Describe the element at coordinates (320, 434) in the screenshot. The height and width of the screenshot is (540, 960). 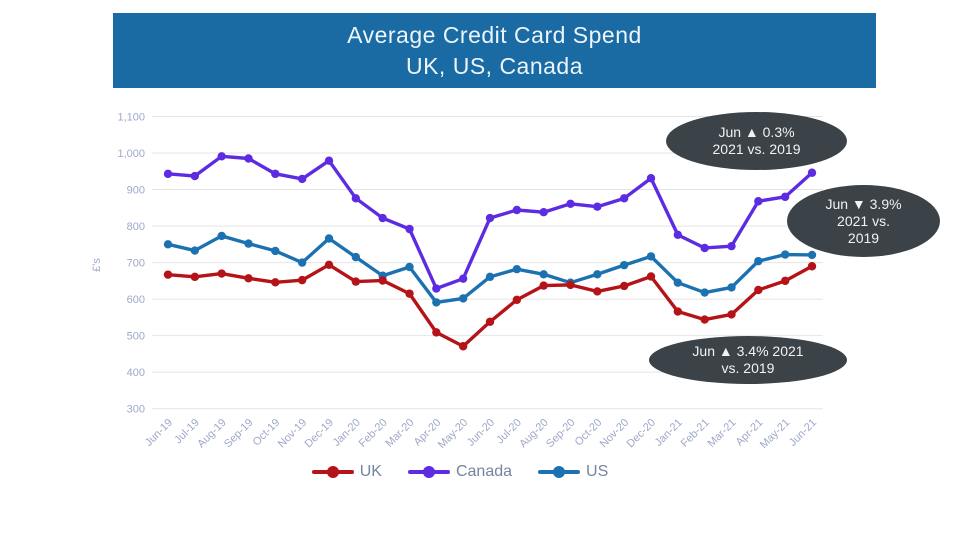
I see `x-tick-label: Dec-19` at that location.